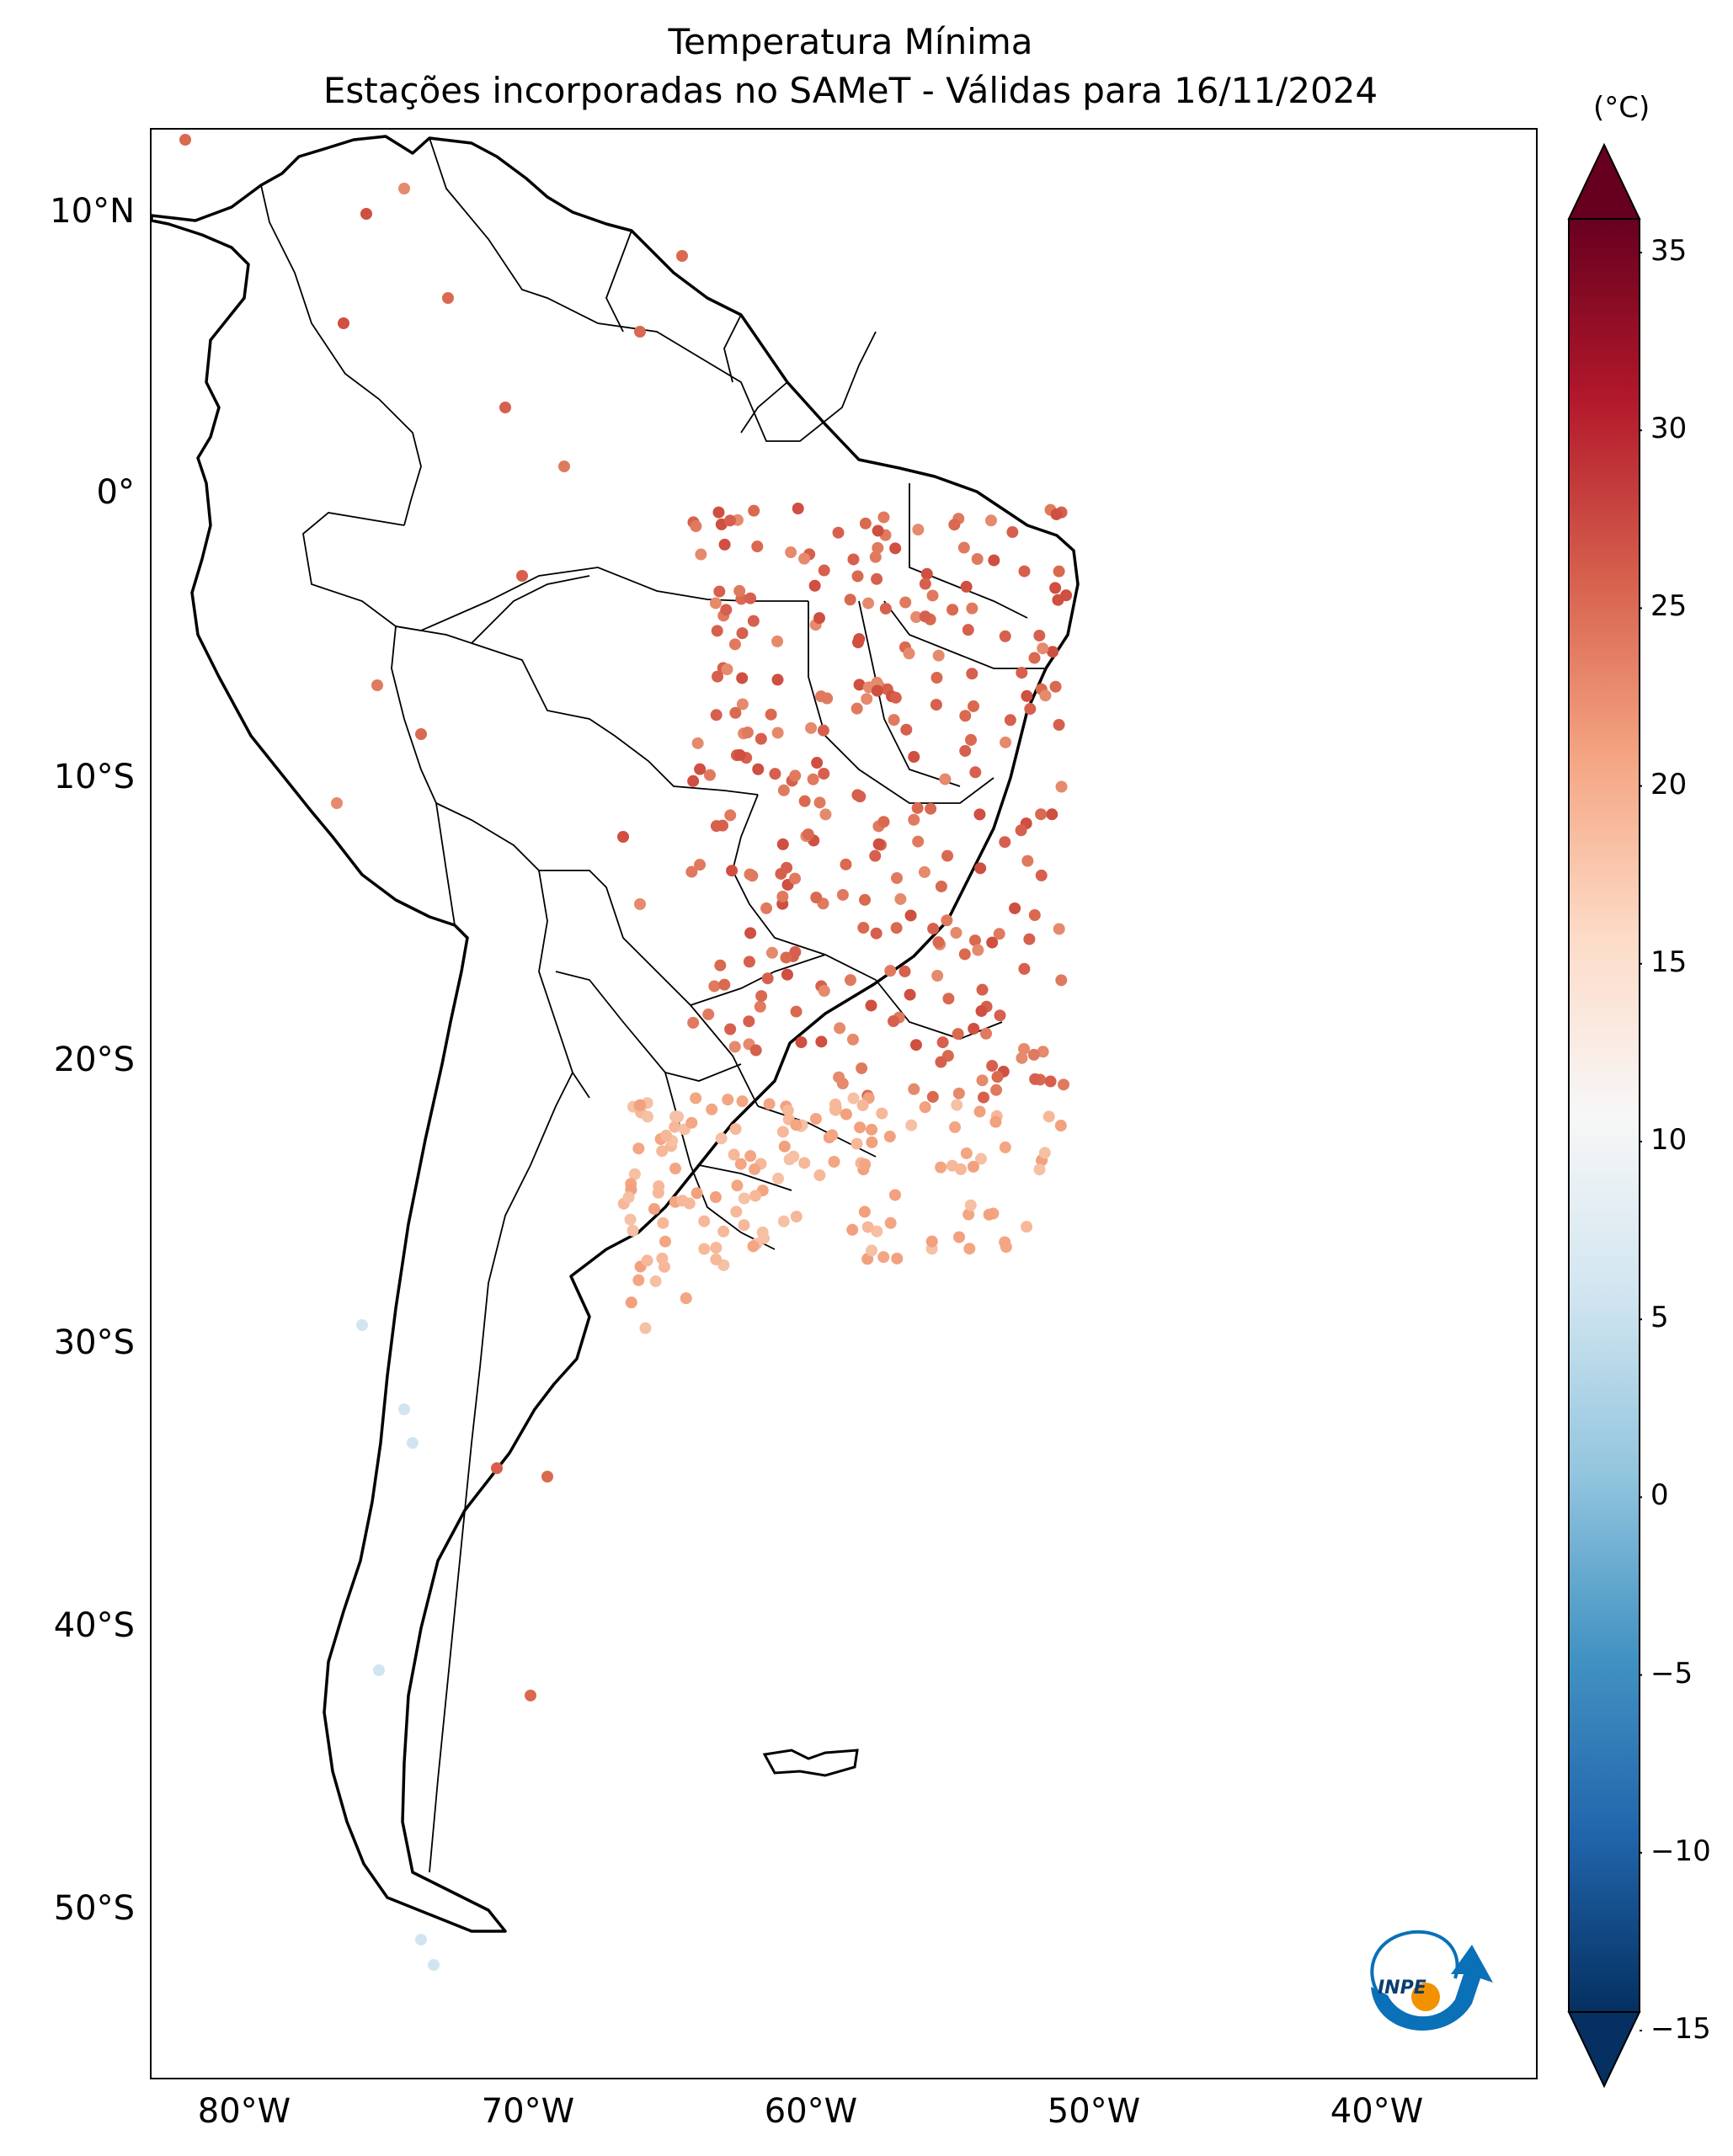 This screenshot has width=1733, height=2156. What do you see at coordinates (810, 1763) in the screenshot?
I see `falklands` at bounding box center [810, 1763].